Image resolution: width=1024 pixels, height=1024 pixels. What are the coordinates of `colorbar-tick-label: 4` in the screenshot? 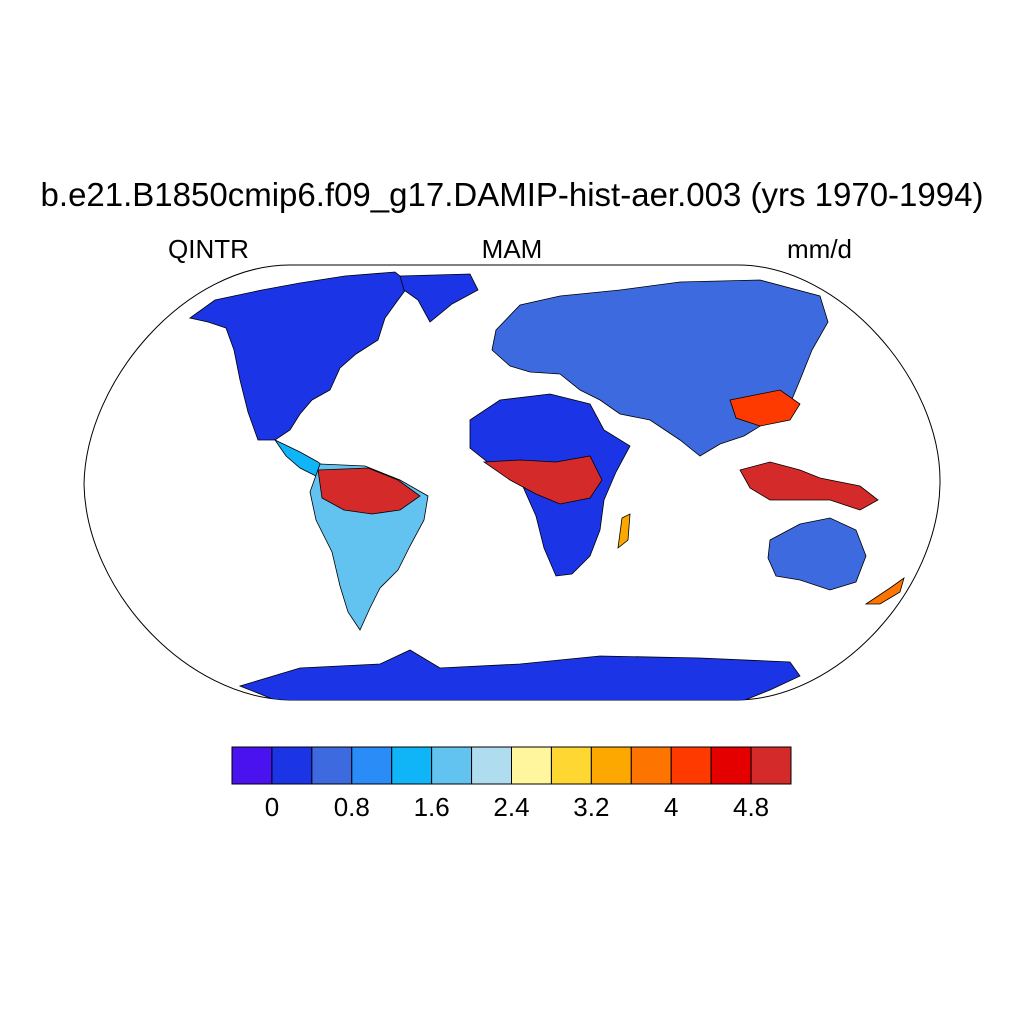 It's located at (671, 807).